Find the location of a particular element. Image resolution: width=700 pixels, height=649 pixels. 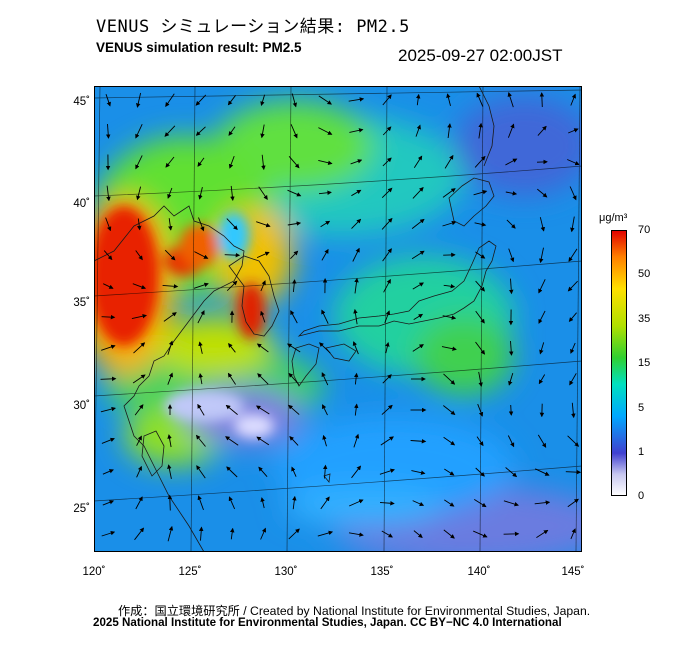

timestamp: 2025-09-27 02:00JST is located at coordinates (480, 55).